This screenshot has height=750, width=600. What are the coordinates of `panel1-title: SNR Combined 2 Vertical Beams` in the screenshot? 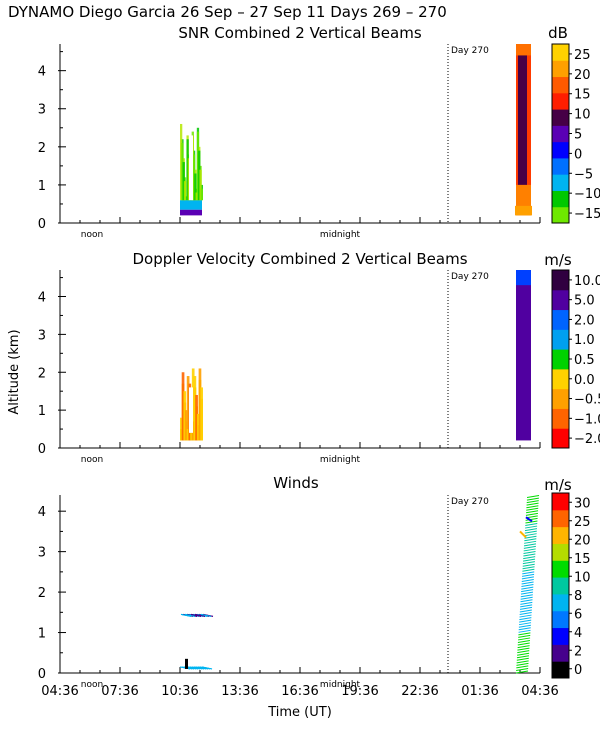 It's located at (299, 33).